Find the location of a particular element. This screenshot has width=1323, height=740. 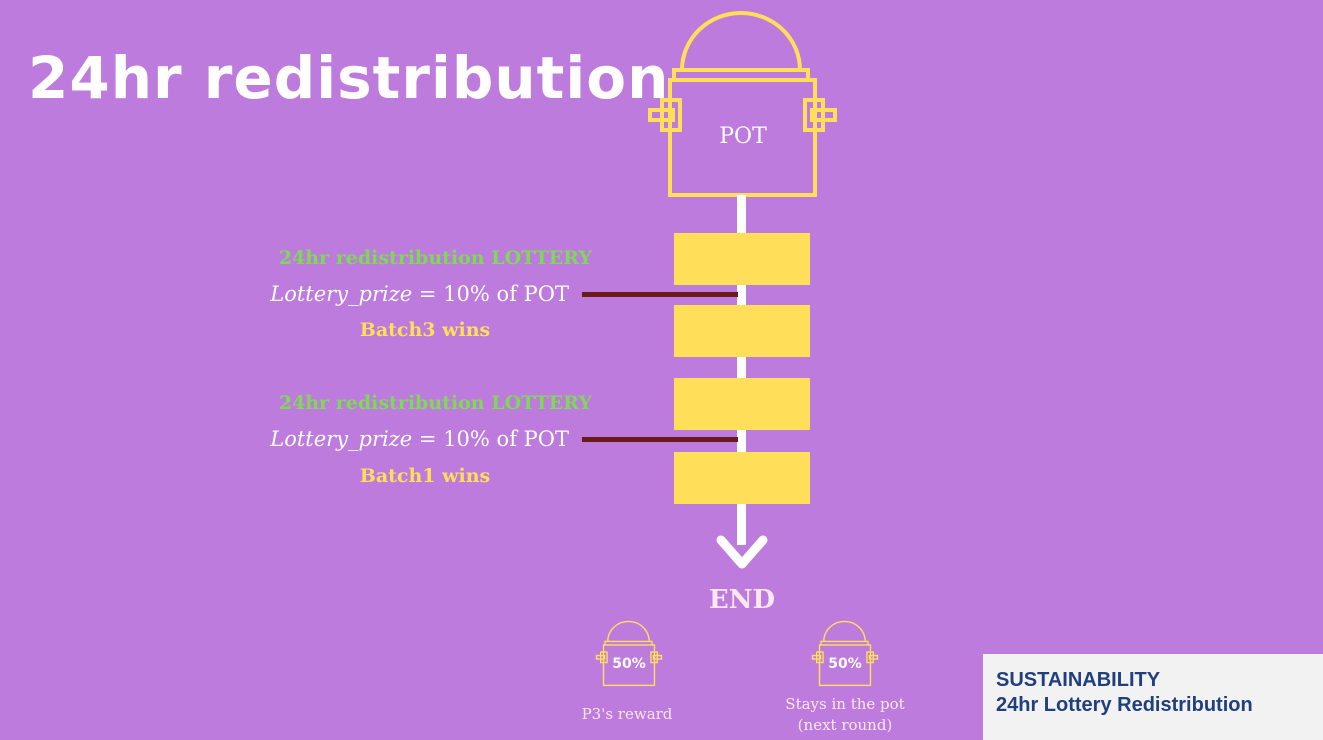

arrow-down-icon is located at coordinates (742, 552).